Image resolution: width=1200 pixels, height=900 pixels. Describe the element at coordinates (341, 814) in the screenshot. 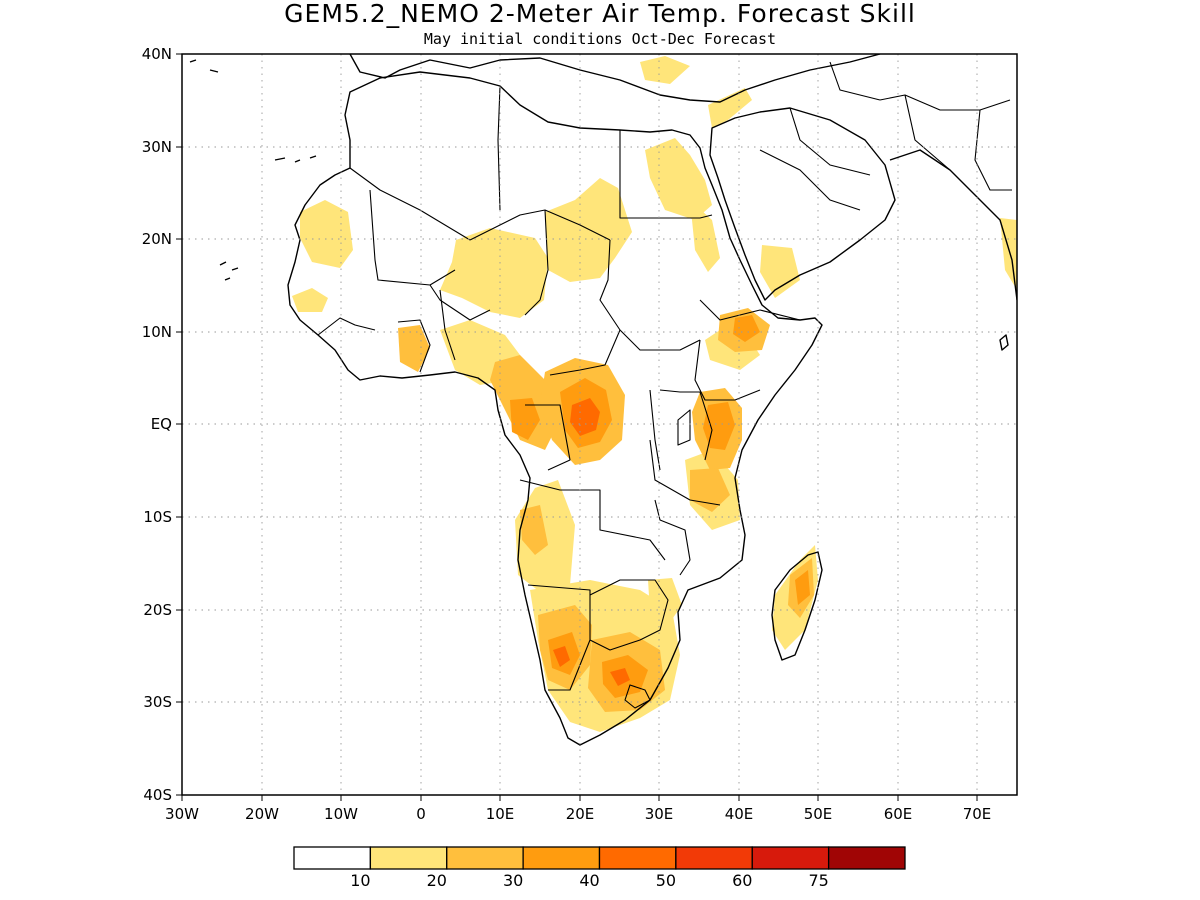

I see `lon-tick-label: 10W` at that location.